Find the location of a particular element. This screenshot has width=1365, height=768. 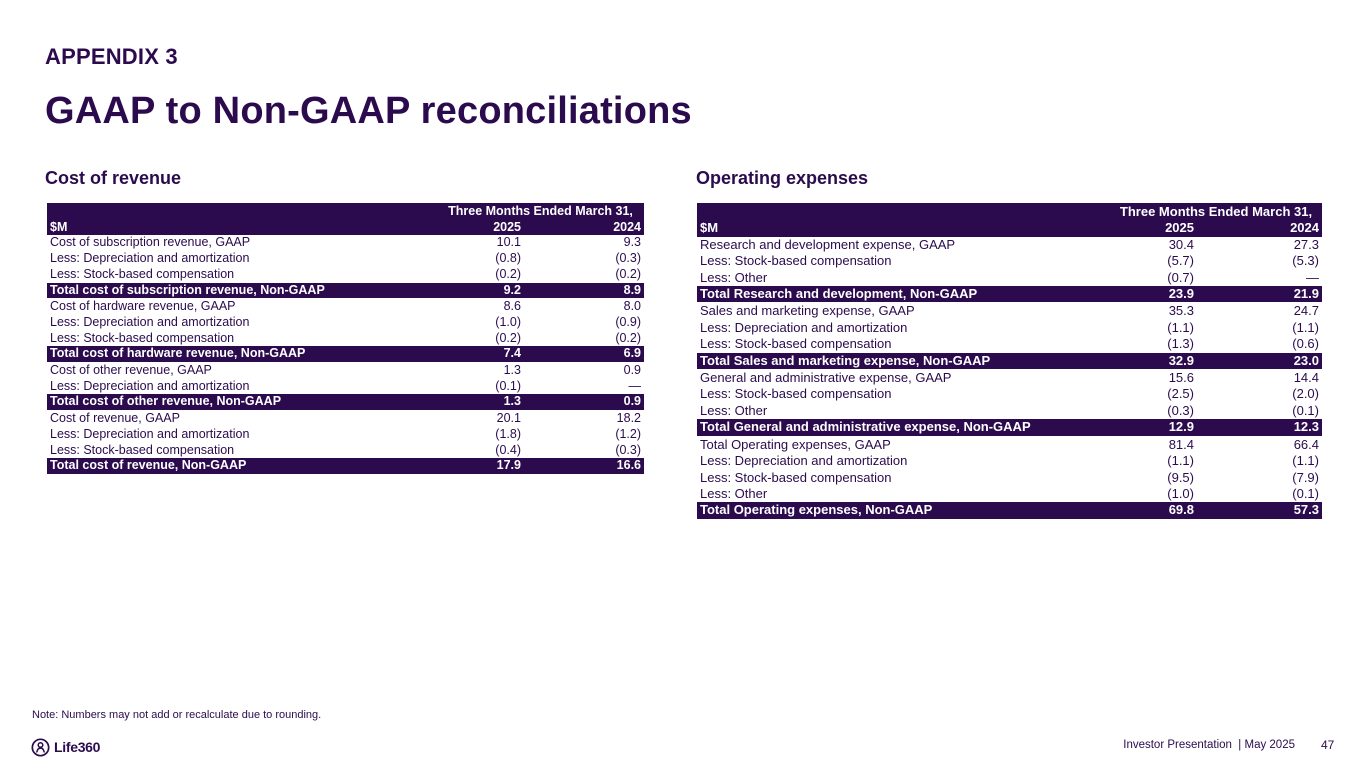

row-label: Total Research and development, Non-GAAP is located at coordinates (887, 295).